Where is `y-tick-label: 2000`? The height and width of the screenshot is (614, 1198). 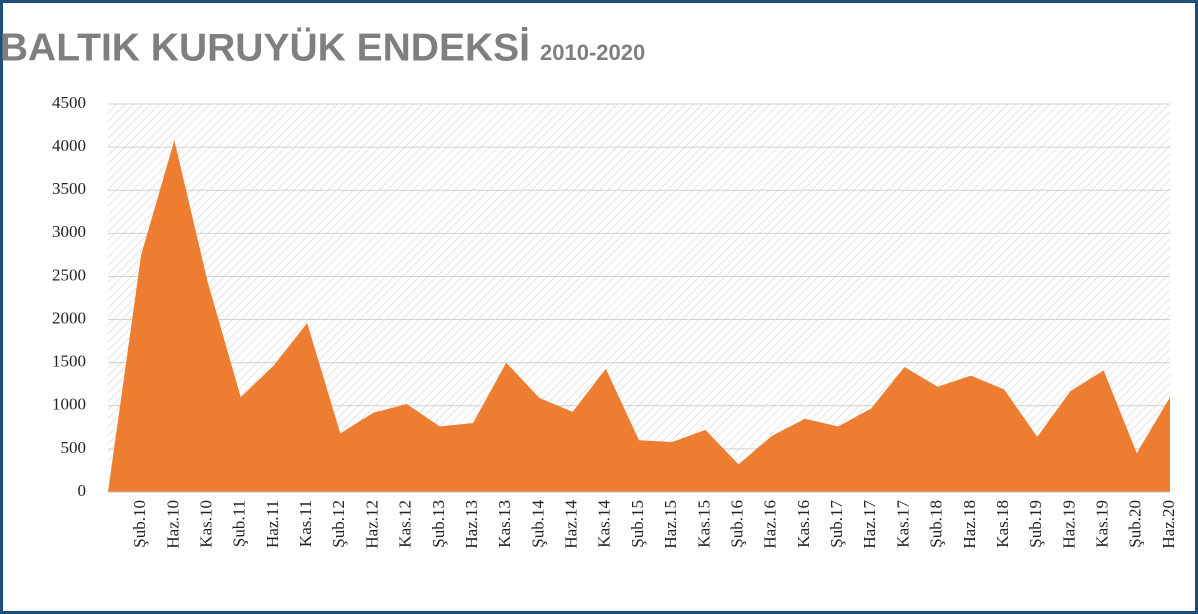 y-tick-label: 2000 is located at coordinates (69, 317).